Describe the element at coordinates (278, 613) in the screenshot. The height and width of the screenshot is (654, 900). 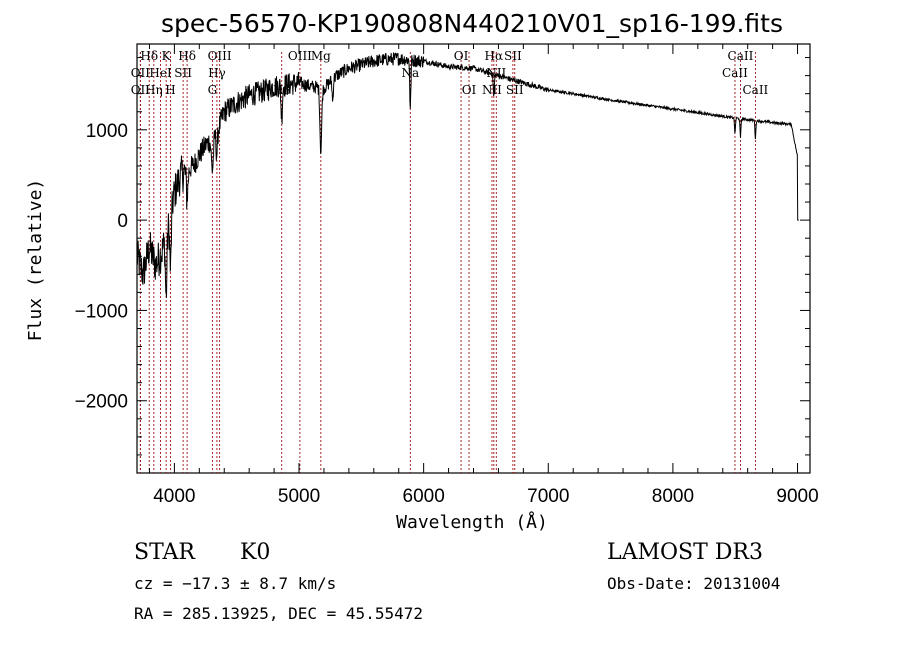
I see `coordinates: RA = 285.13925, DEC = 45.55472` at that location.